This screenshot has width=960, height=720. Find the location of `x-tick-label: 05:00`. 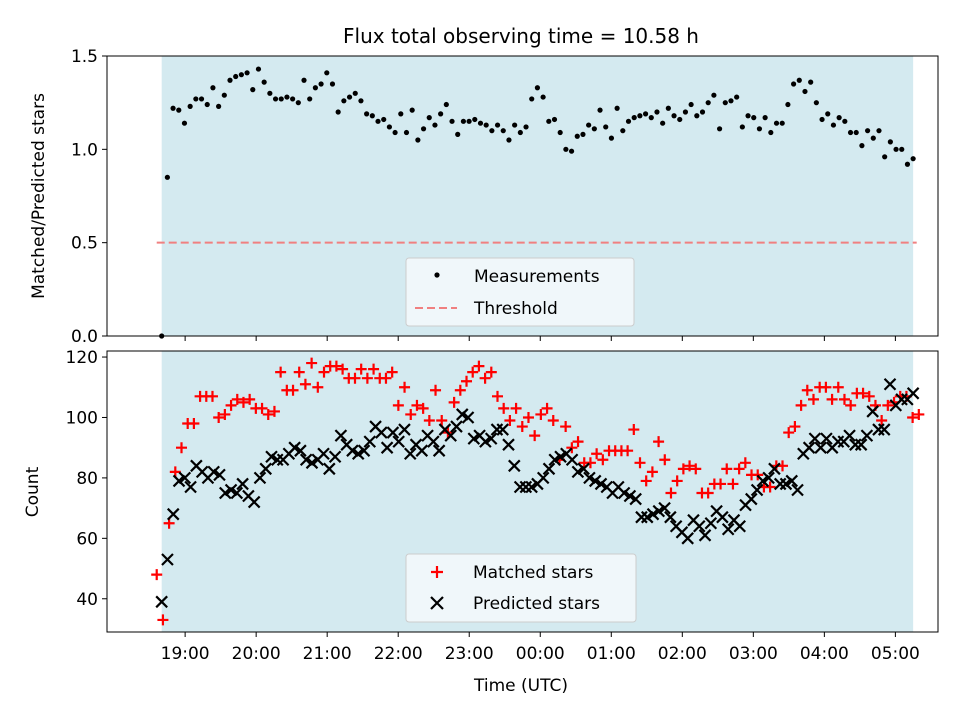

x-tick-label: 05:00 is located at coordinates (895, 654).